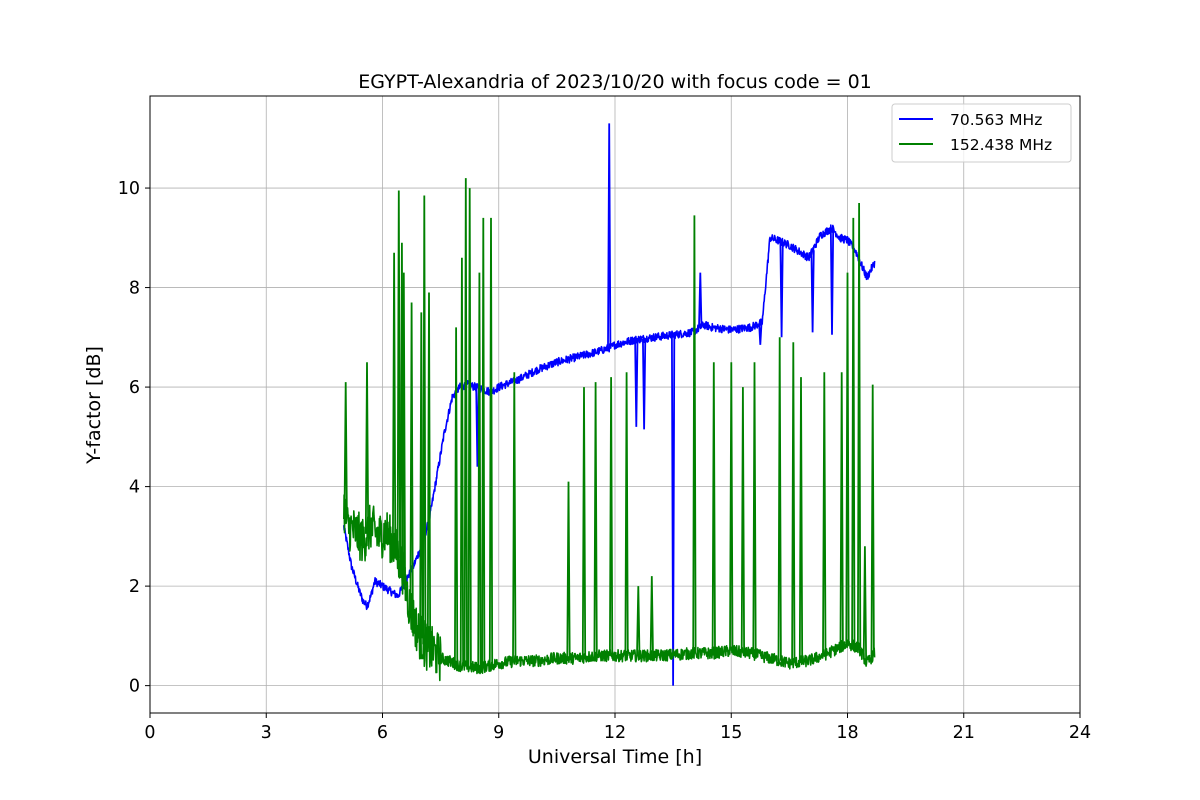 This screenshot has height=800, width=1200. Describe the element at coordinates (498, 733) in the screenshot. I see `x-tick-label: 9` at that location.